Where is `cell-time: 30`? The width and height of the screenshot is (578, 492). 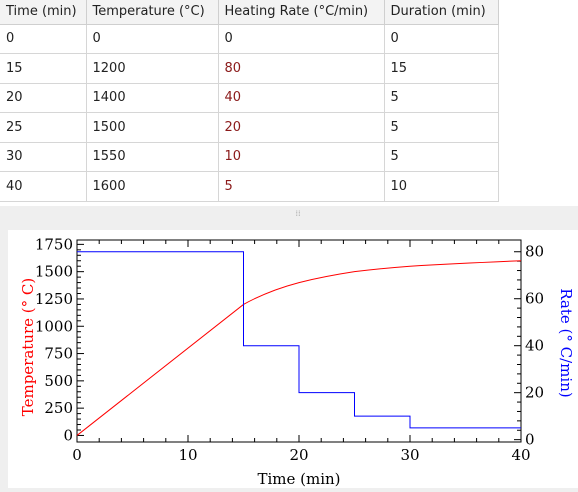 cell-time: 30 is located at coordinates (43, 157).